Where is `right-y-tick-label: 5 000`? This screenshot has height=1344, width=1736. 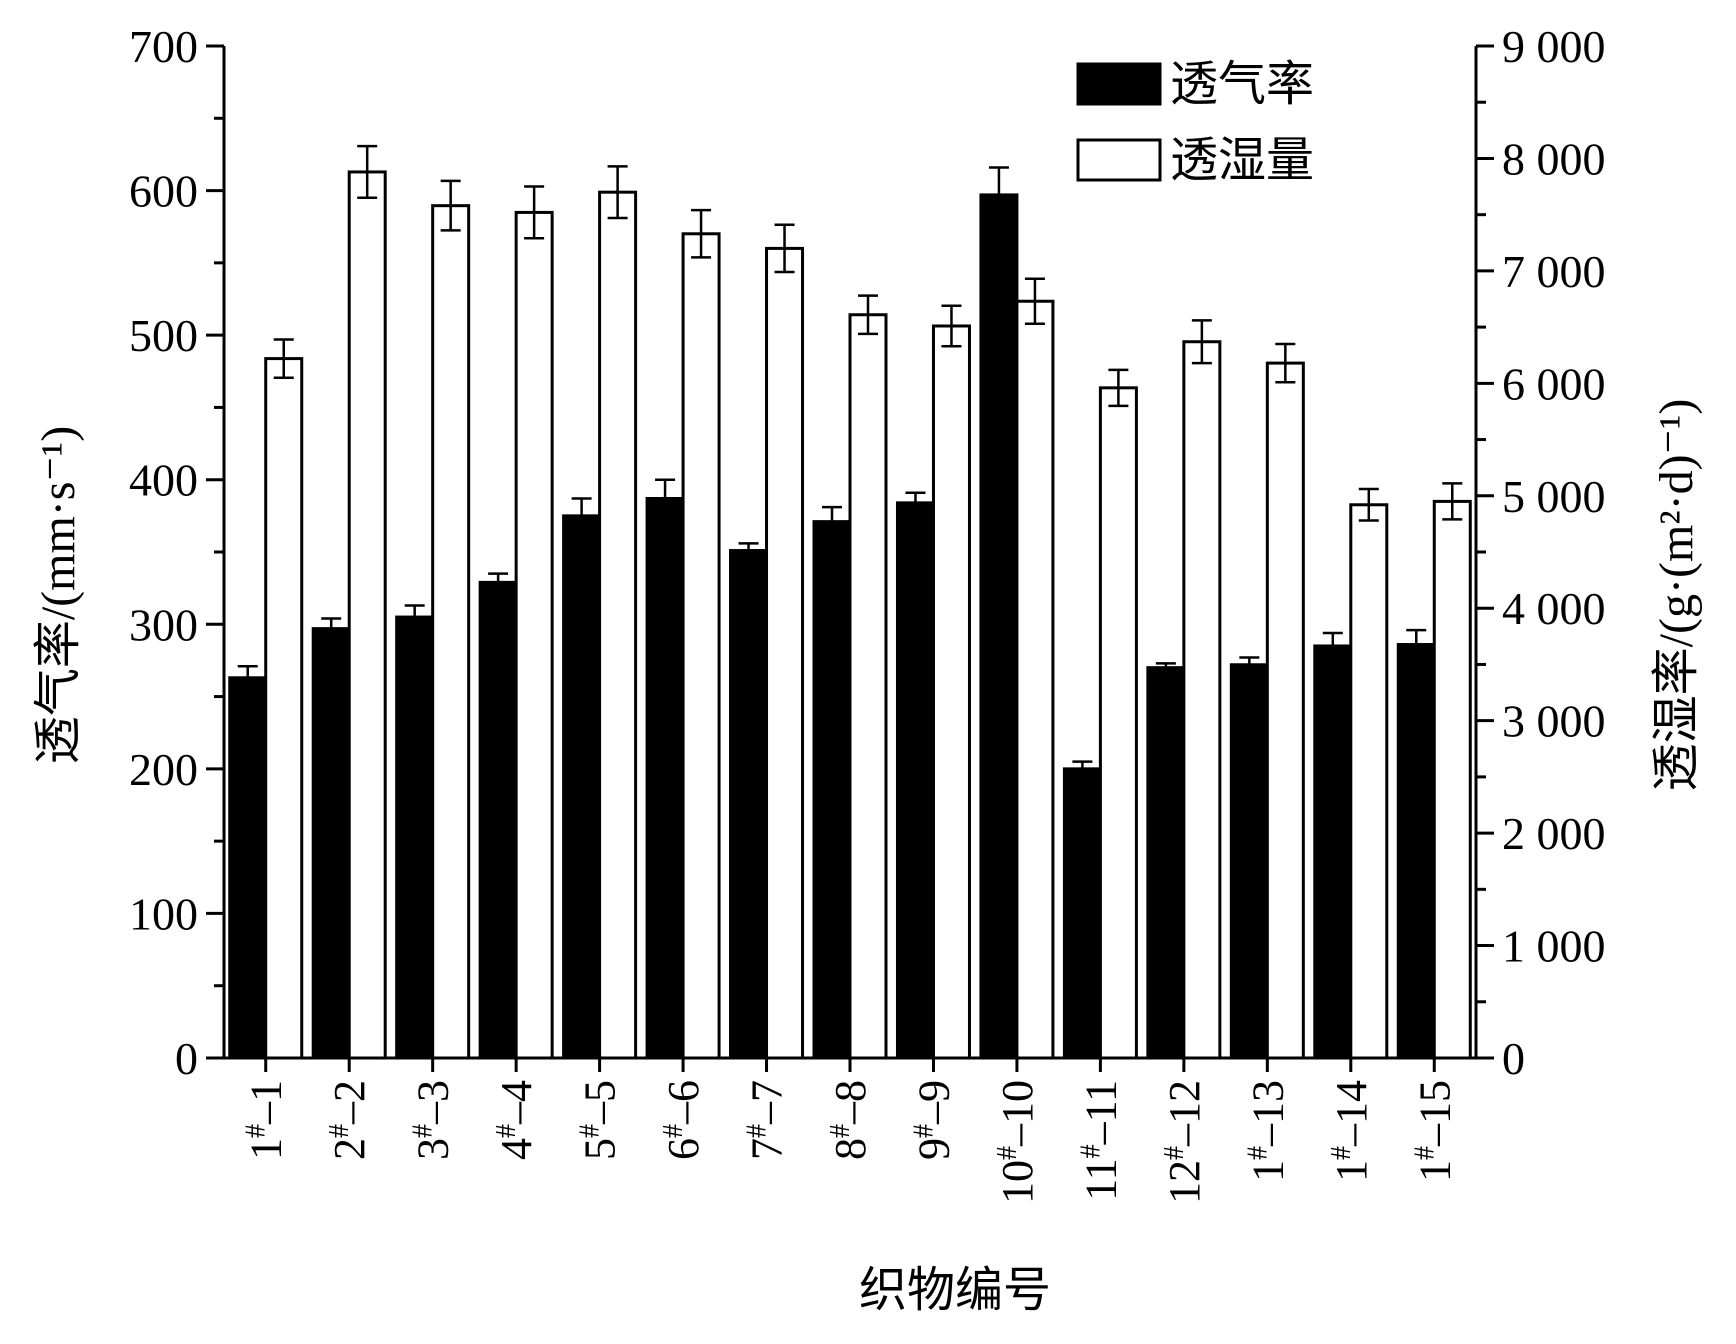 right-y-tick-label: 5 000 is located at coordinates (1554, 496).